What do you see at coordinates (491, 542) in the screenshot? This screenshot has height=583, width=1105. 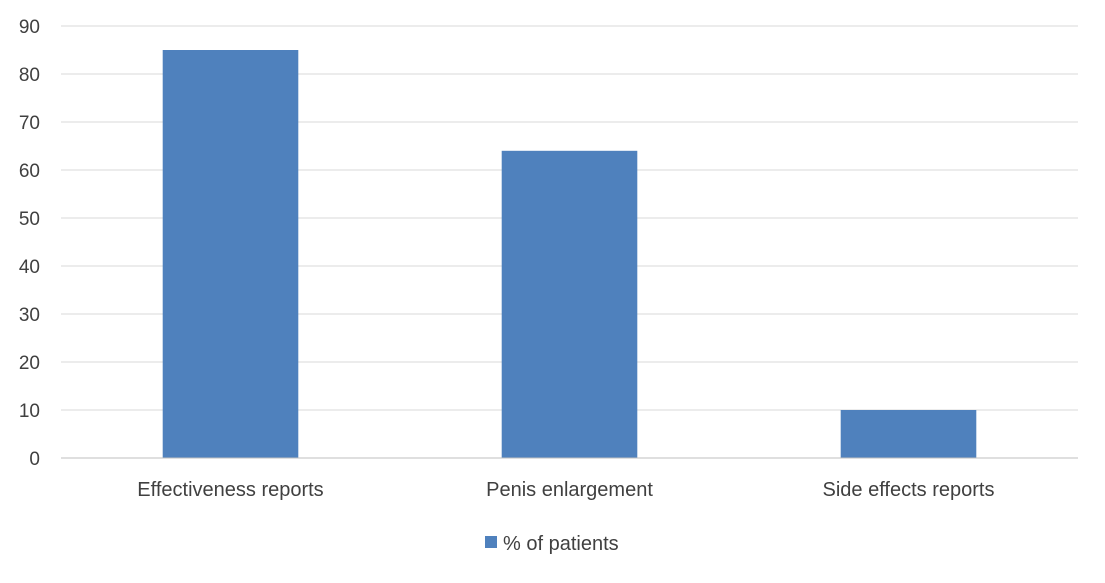 I see `legend-swatch` at bounding box center [491, 542].